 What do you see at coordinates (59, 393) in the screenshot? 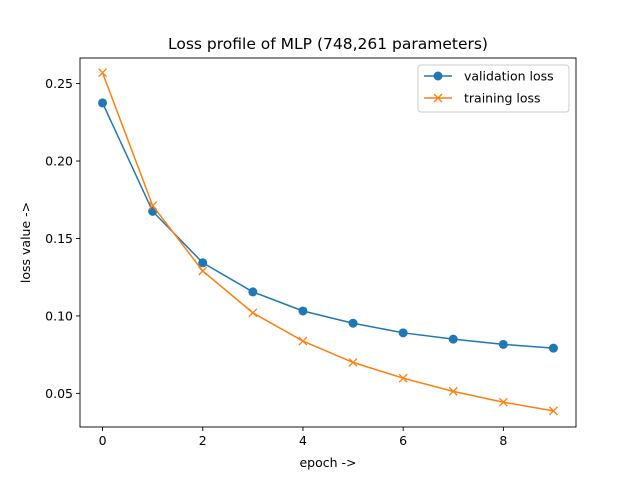
I see `y-tick-label: 0.05` at bounding box center [59, 393].